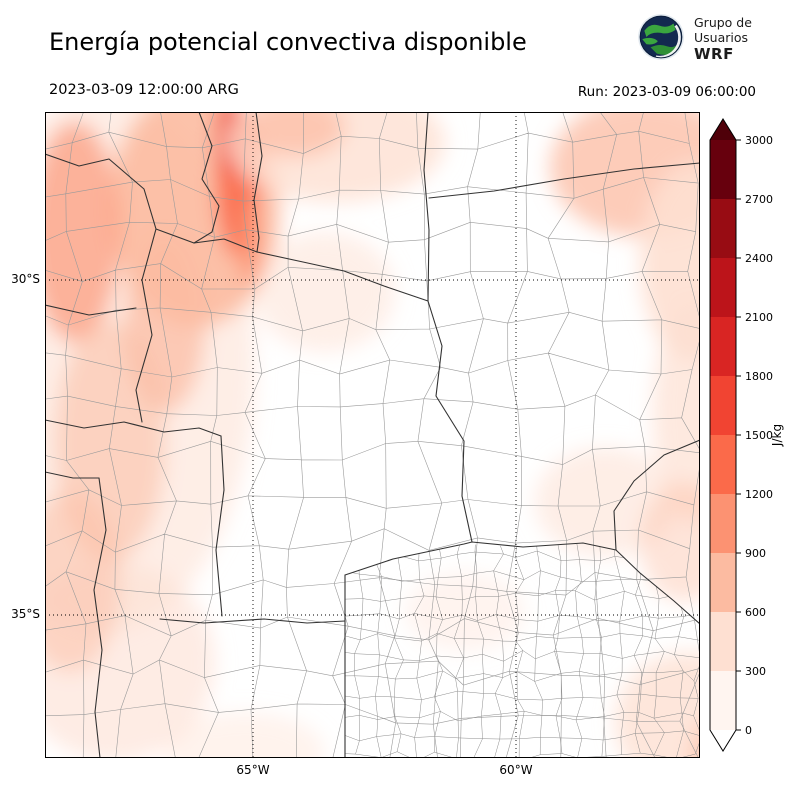 This screenshot has width=800, height=800. I want to click on colorbar-over-arrow, so click(723, 129).